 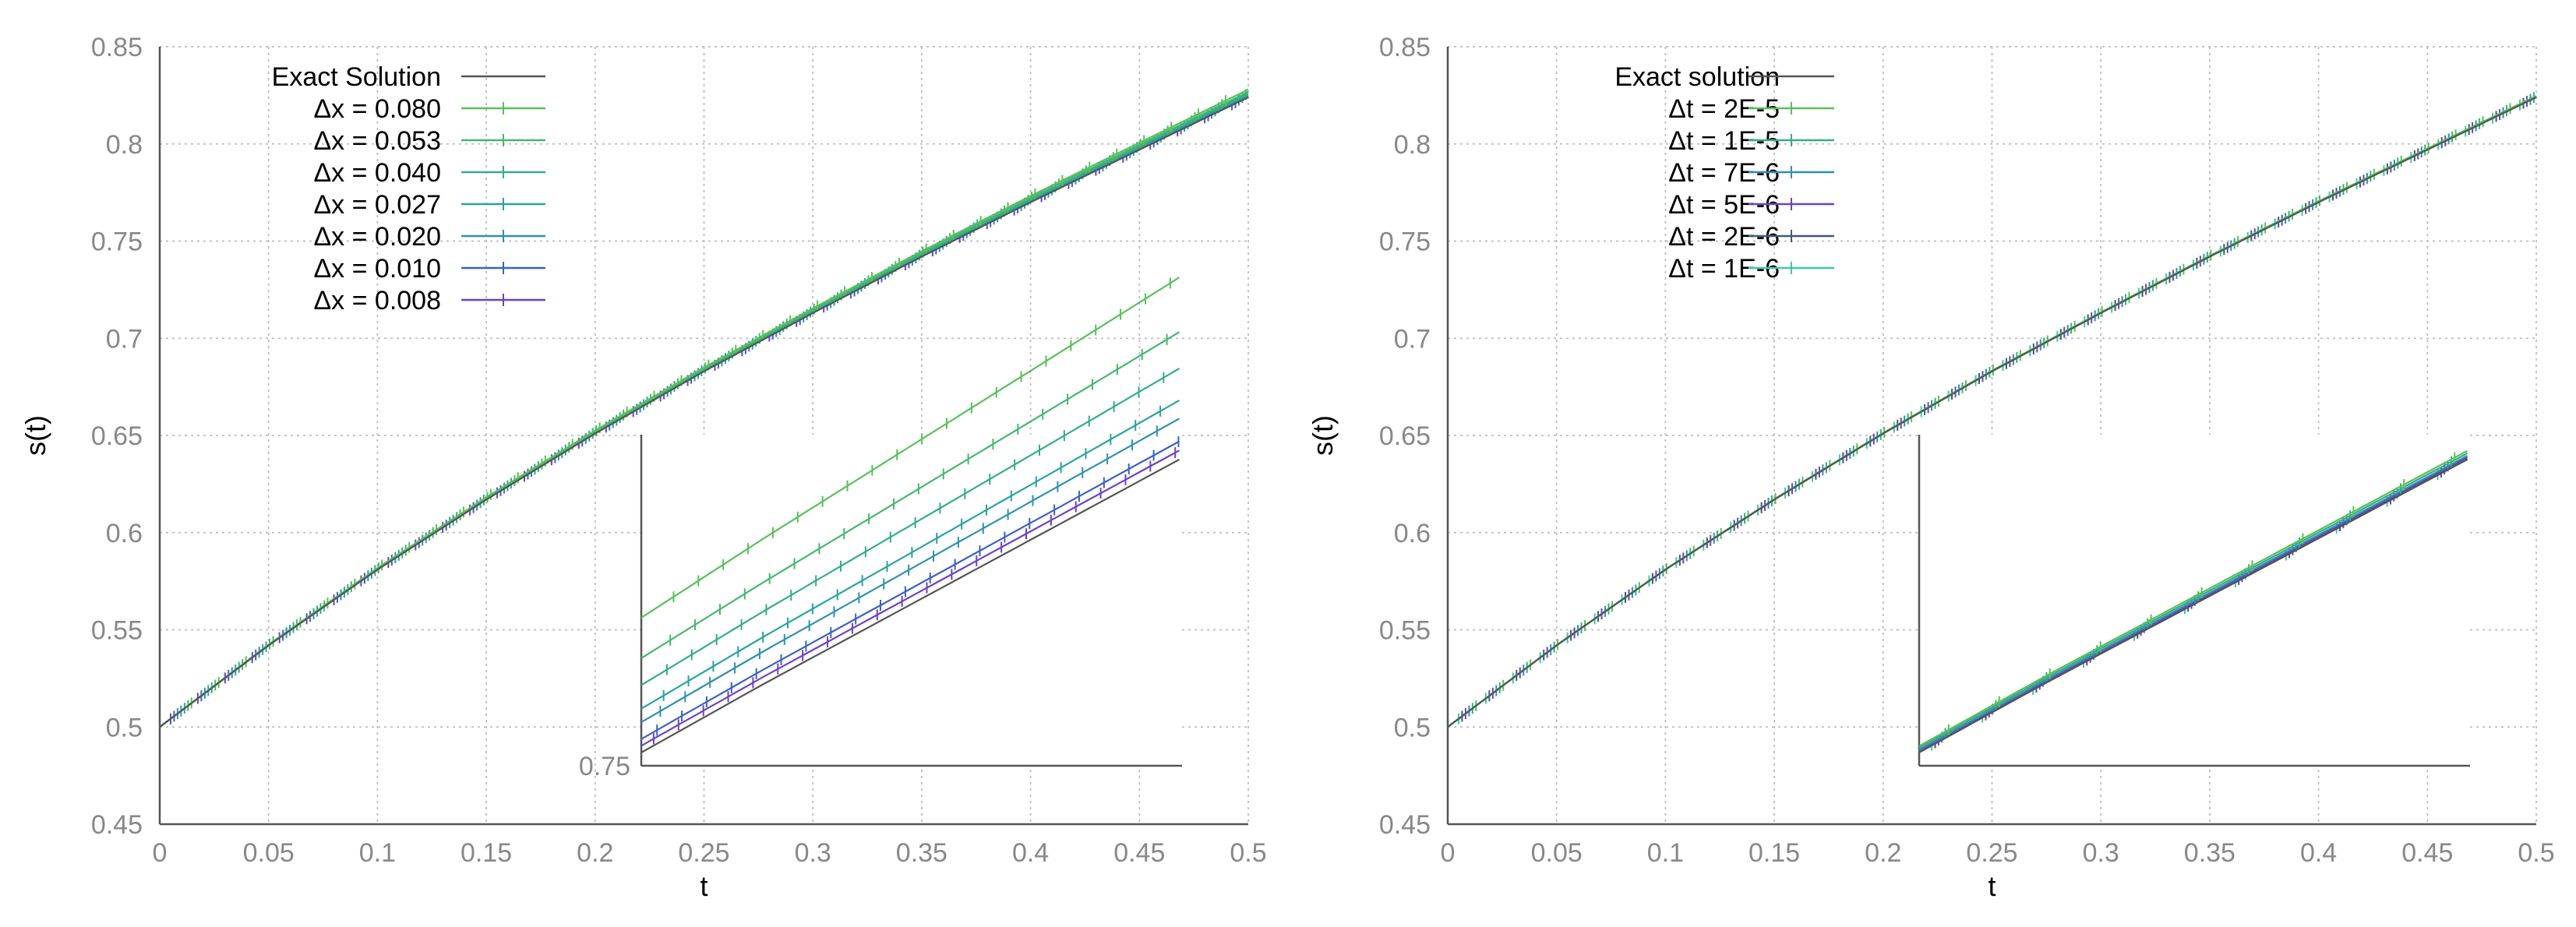 What do you see at coordinates (377, 141) in the screenshot?
I see `legend-entry-label: Δx = 0.053` at bounding box center [377, 141].